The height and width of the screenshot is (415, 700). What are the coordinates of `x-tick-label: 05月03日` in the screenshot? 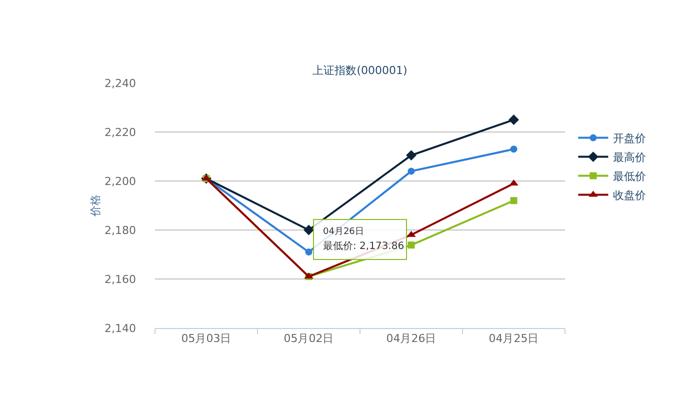 It's located at (206, 339).